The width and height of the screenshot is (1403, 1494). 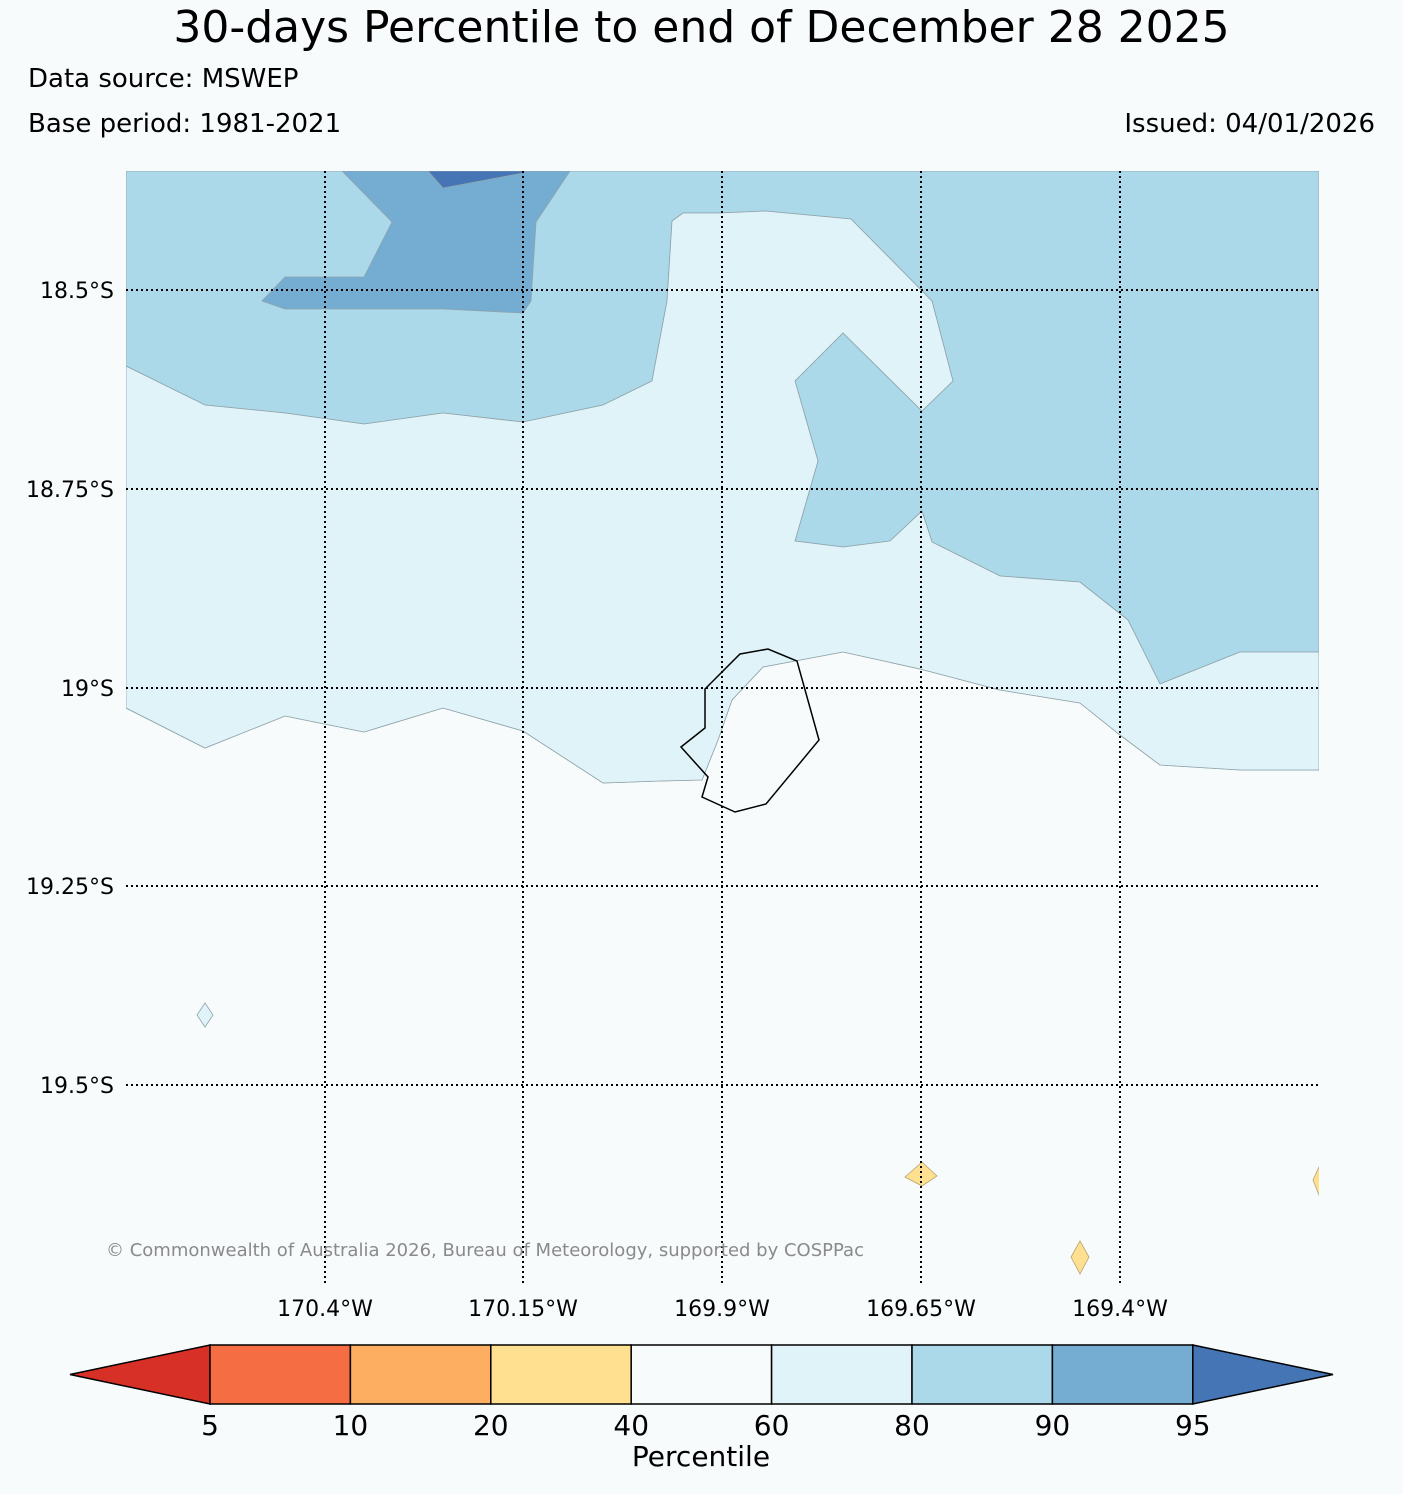 What do you see at coordinates (1053, 1425) in the screenshot?
I see `colorbar-tick-label: 90` at bounding box center [1053, 1425].